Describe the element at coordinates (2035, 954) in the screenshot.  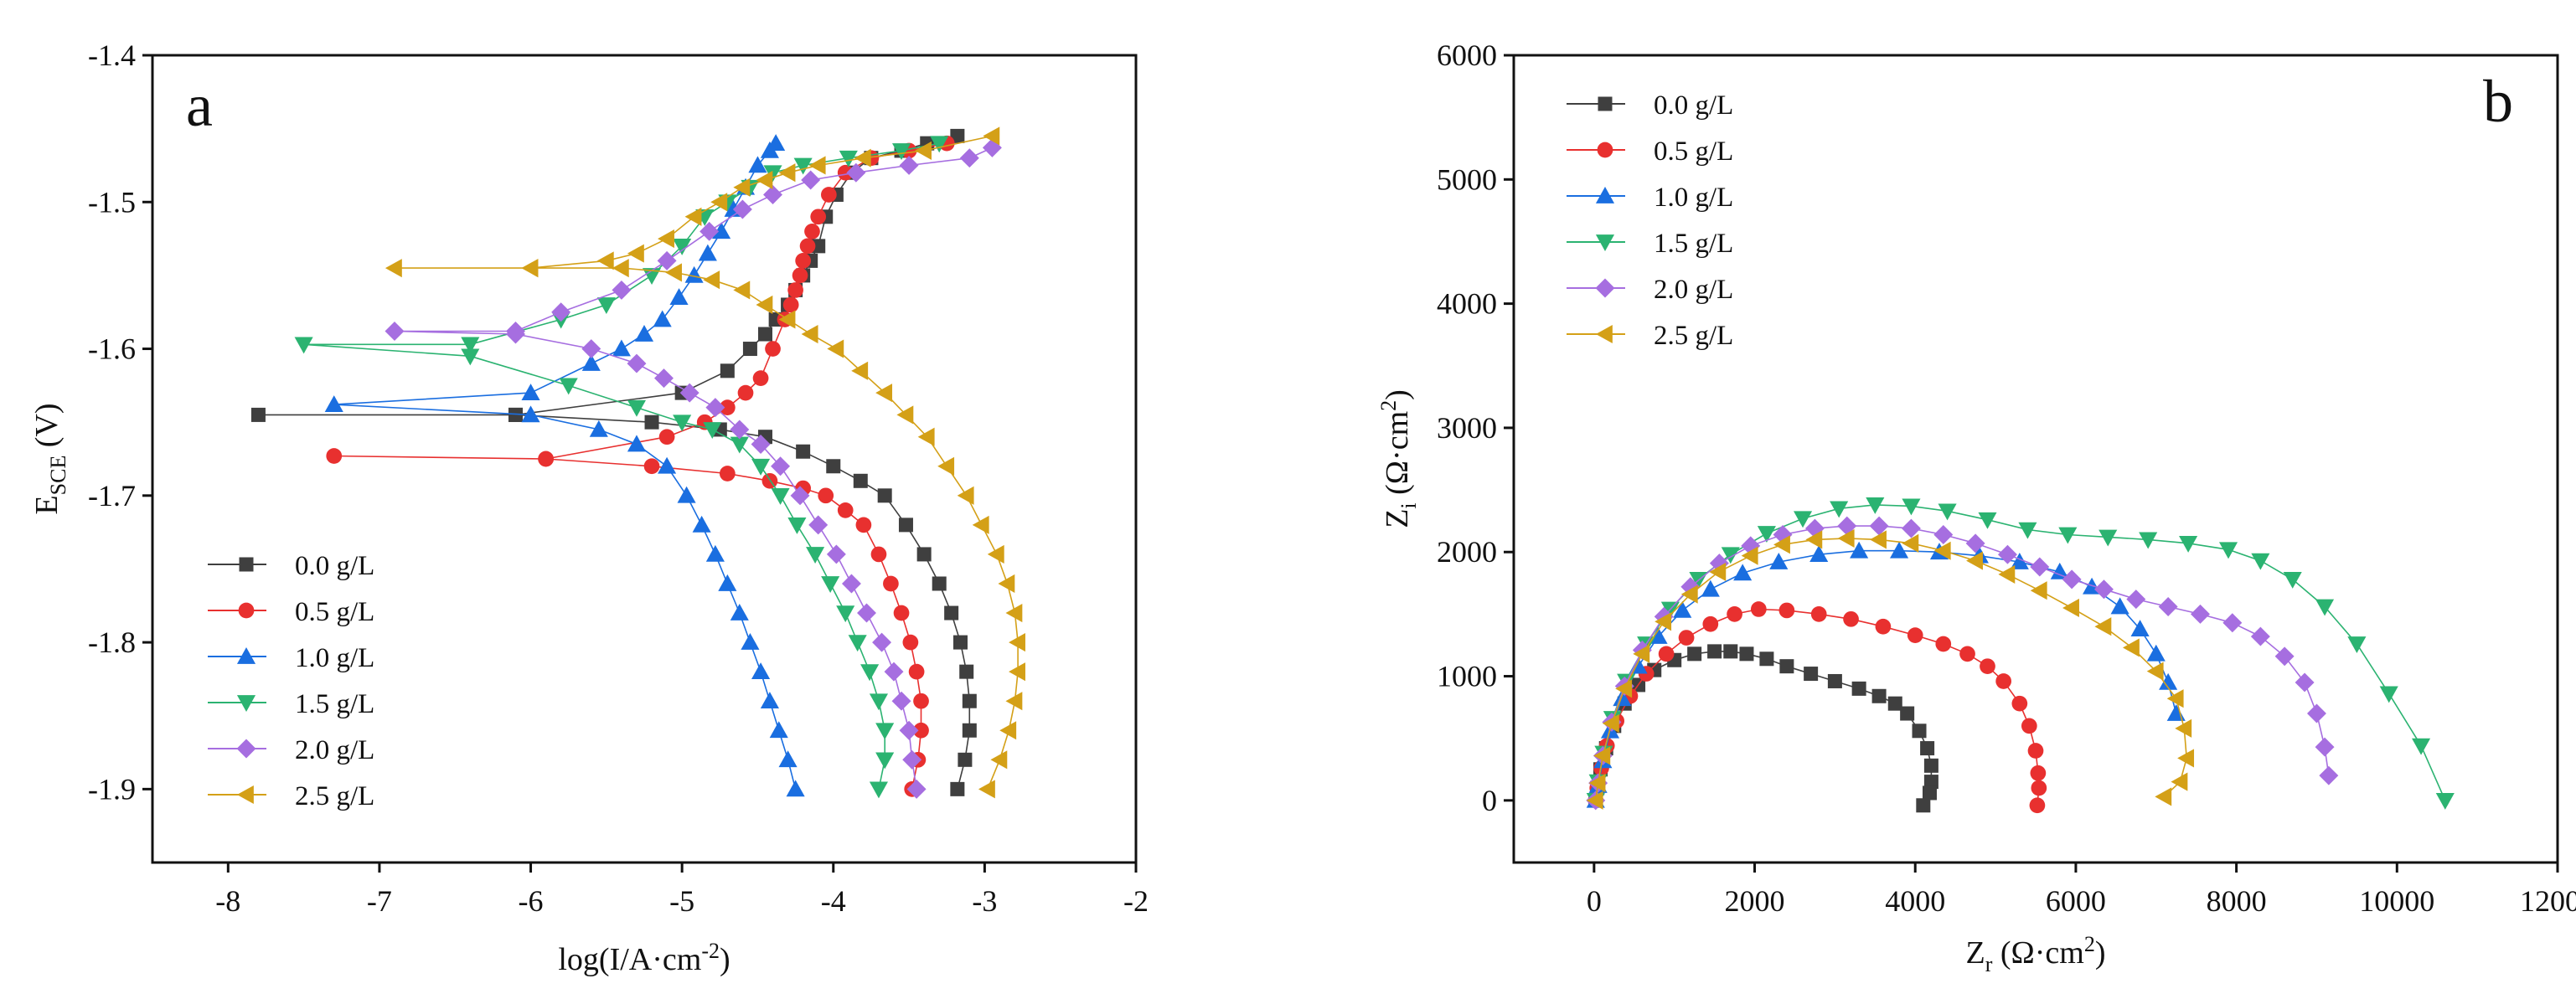
I see `panel-b-x-axis-title: Zr (Ω·cm2)` at that location.